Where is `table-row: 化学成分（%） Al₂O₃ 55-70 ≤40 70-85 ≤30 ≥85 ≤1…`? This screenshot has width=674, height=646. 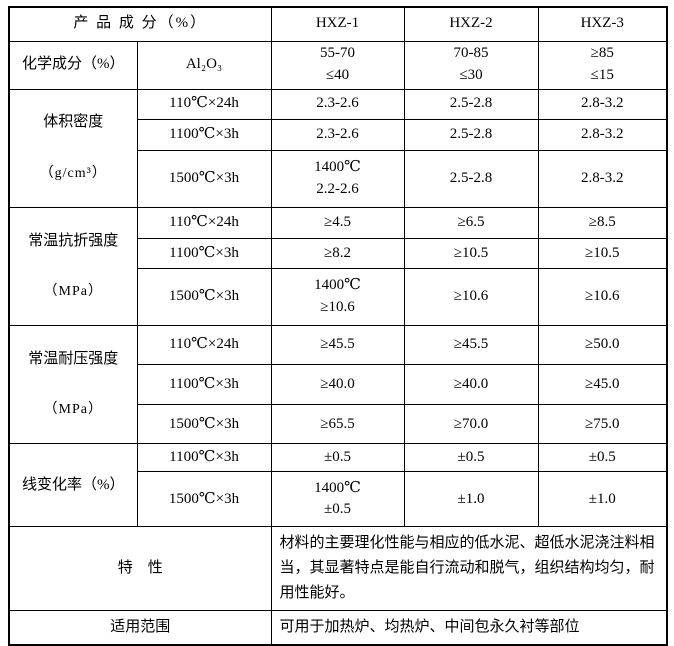
table-row: 化学成分（%） Al₂O₃ 55-70 ≤40 70-85 ≤30 ≥85 ≤1… is located at coordinates (338, 65).